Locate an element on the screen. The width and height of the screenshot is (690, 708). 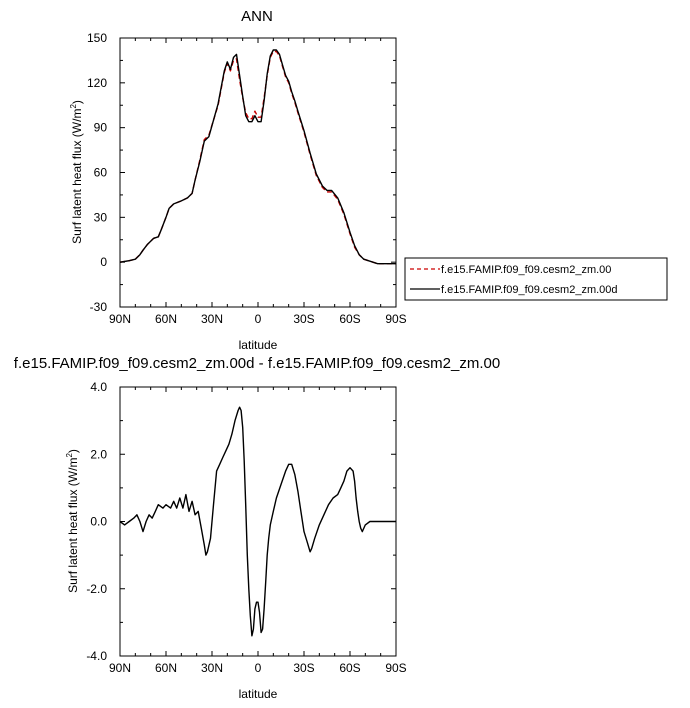
y-tick-label: 0 is located at coordinates (103, 262).